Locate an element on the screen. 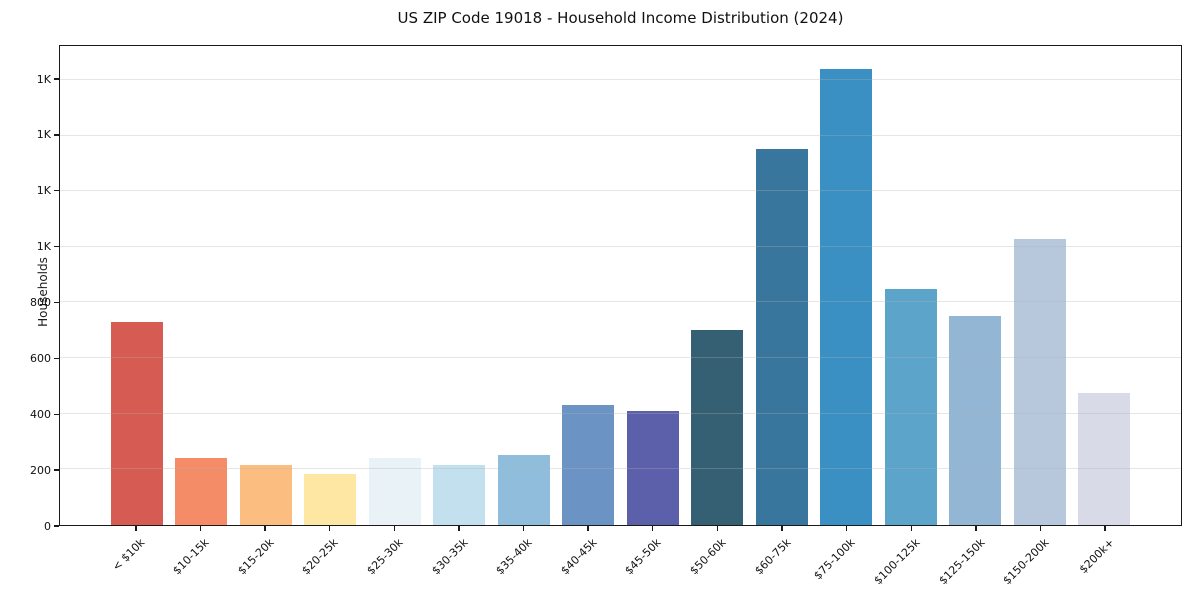 Image resolution: width=1189 pixels, height=590 pixels. x-tick-label: $20-25k is located at coordinates (320, 557).